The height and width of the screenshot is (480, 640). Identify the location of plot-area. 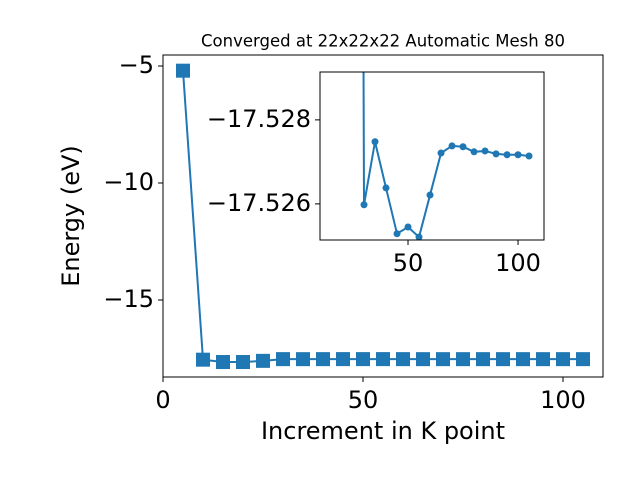
(432, 156).